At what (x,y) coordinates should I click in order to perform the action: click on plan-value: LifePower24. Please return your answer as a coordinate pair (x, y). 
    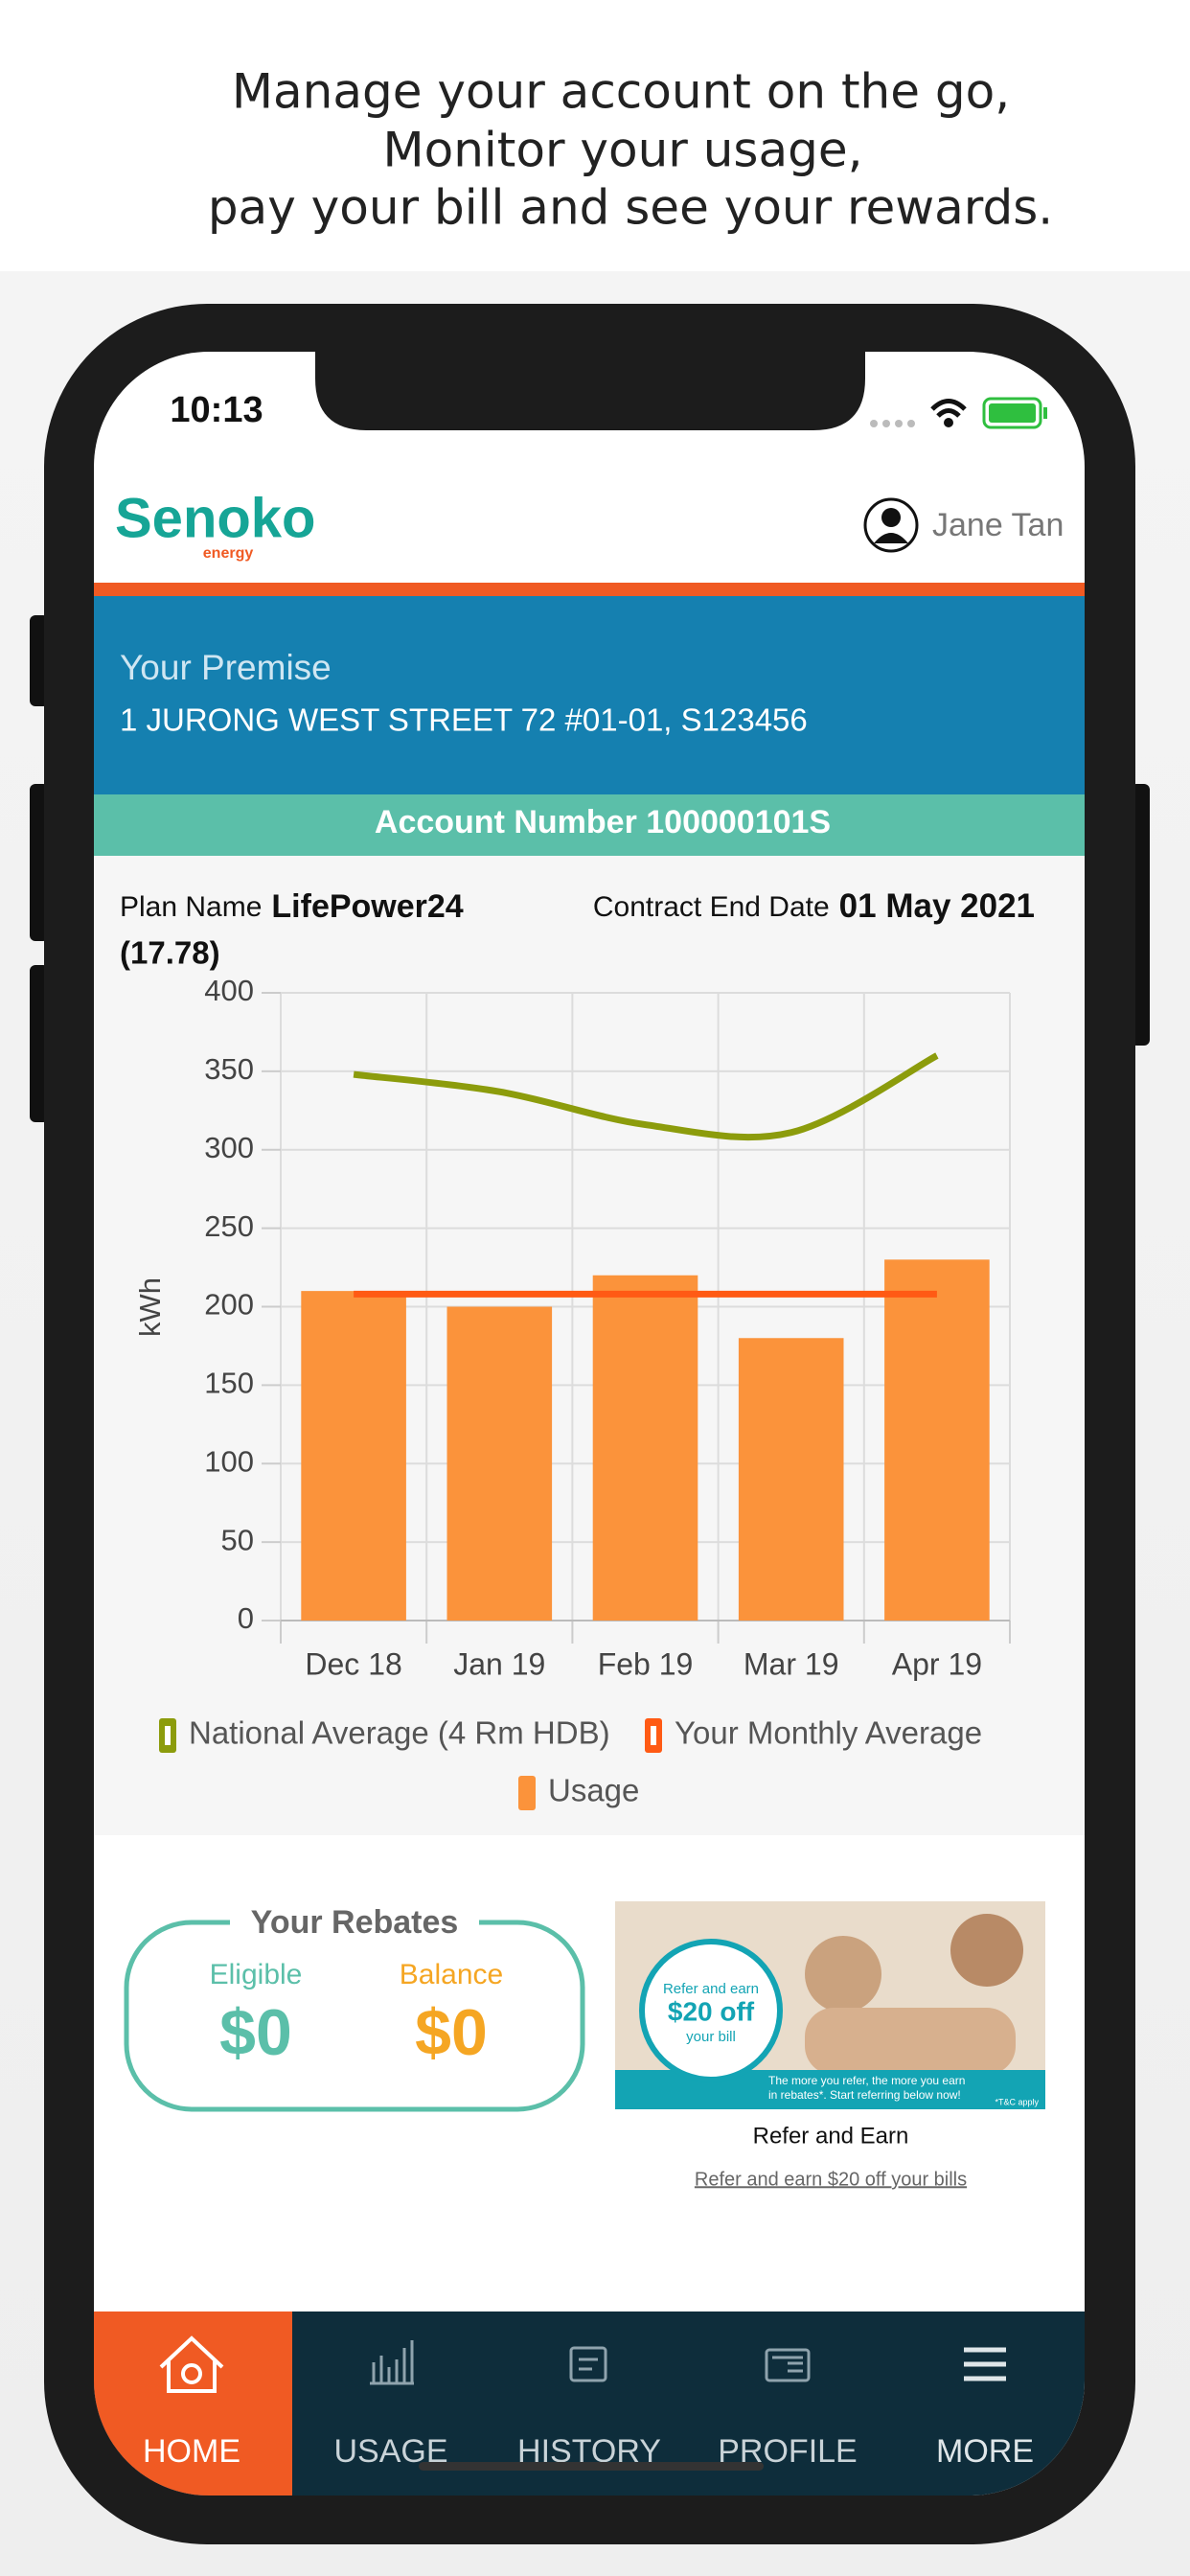
    Looking at the image, I should click on (367, 906).